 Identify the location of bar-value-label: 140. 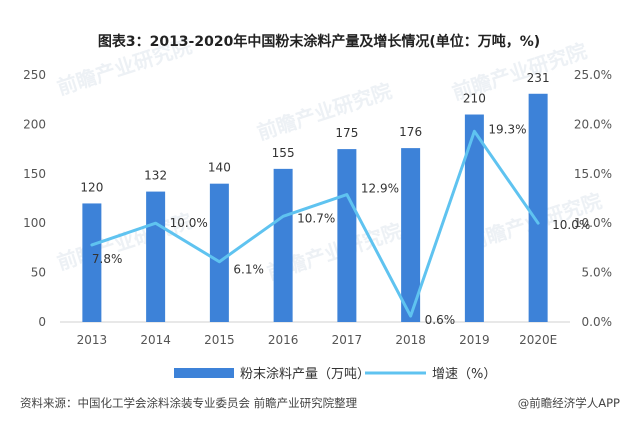
(219, 168).